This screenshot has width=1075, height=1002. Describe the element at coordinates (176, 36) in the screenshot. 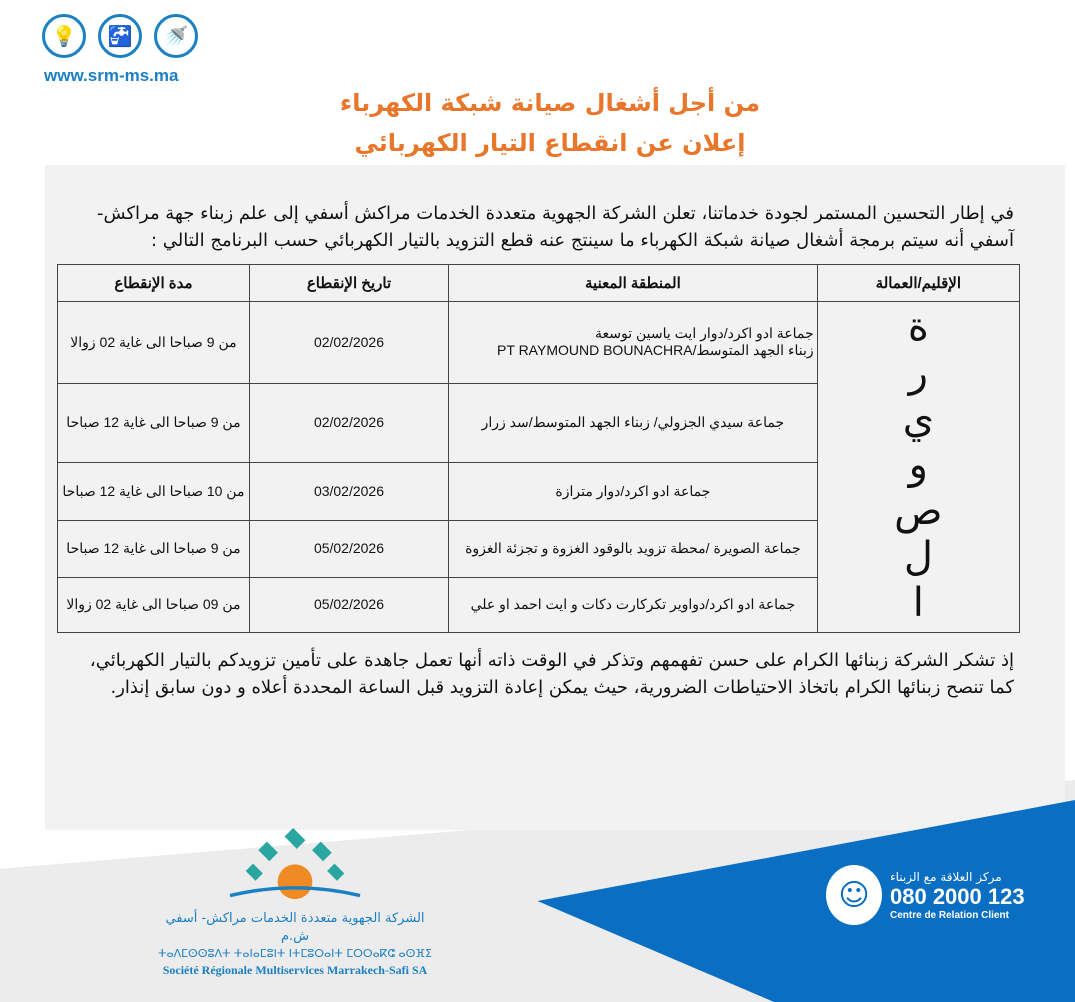

I see `sanitation-icon: 🚿` at that location.